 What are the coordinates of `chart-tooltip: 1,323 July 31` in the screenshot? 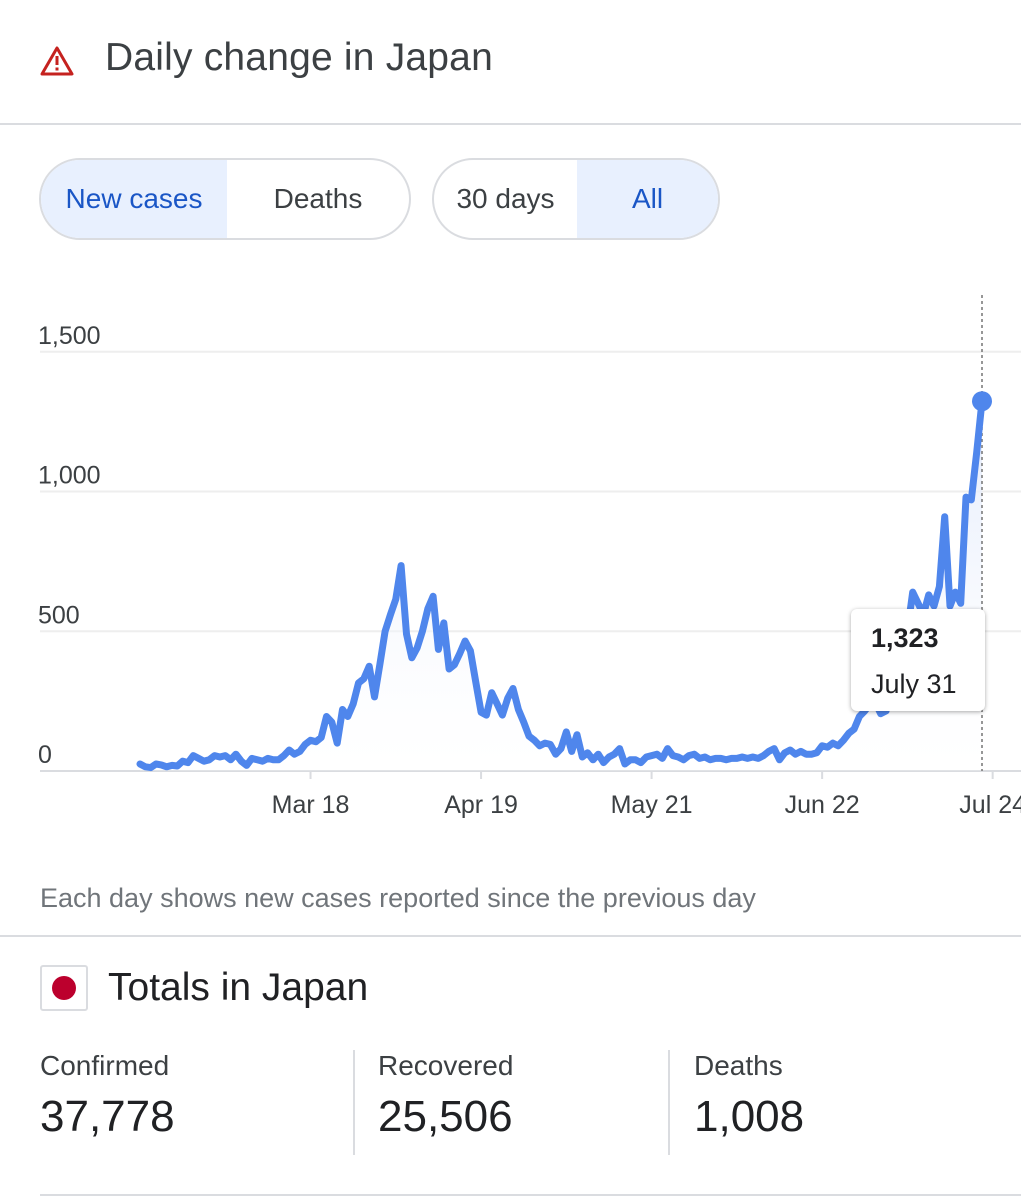 It's located at (918, 660).